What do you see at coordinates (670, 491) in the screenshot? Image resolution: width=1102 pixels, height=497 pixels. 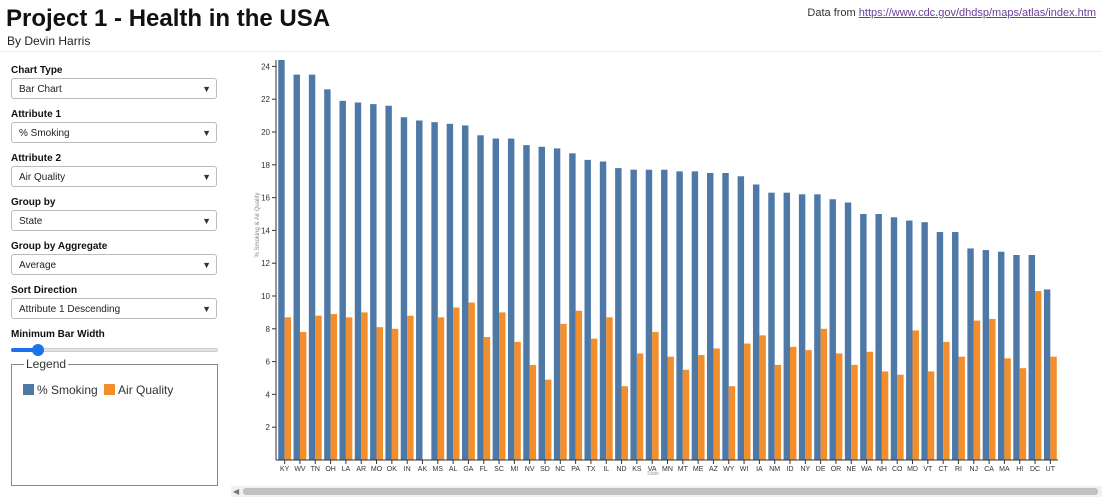 I see `scrollbar-thumb` at bounding box center [670, 491].